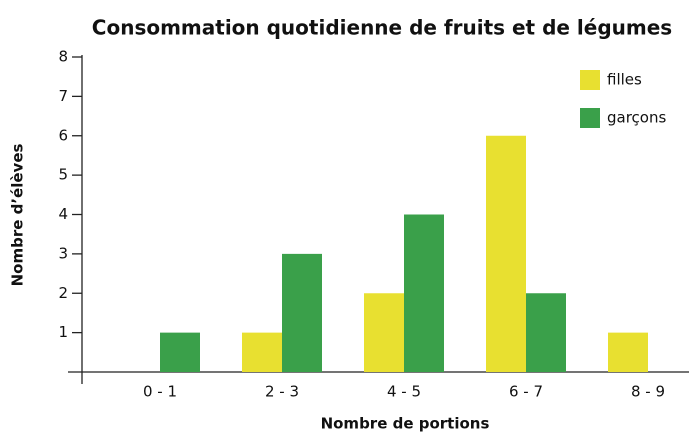  Describe the element at coordinates (63, 253) in the screenshot. I see `y-tick-label: 3` at that location.